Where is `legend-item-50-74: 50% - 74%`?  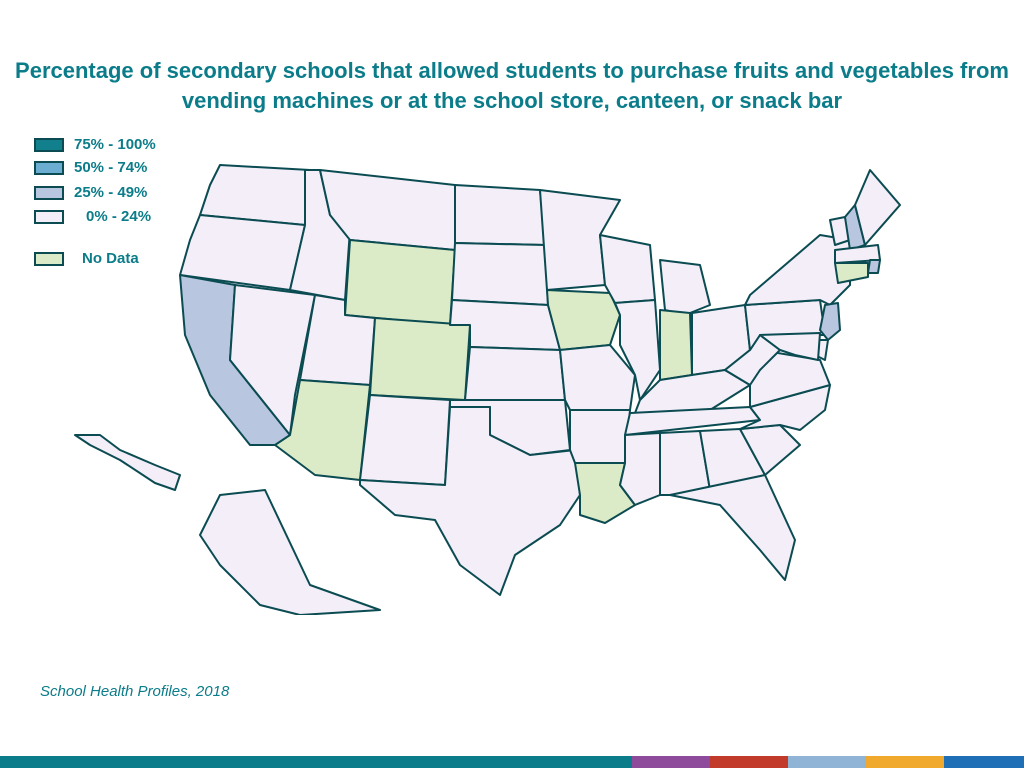 legend-item-50-74: 50% - 74% is located at coordinates (134, 169).